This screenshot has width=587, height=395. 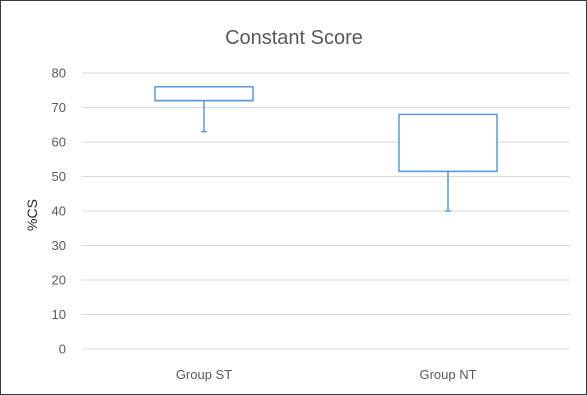 What do you see at coordinates (62, 349) in the screenshot?
I see `y-tick-label: 0` at bounding box center [62, 349].